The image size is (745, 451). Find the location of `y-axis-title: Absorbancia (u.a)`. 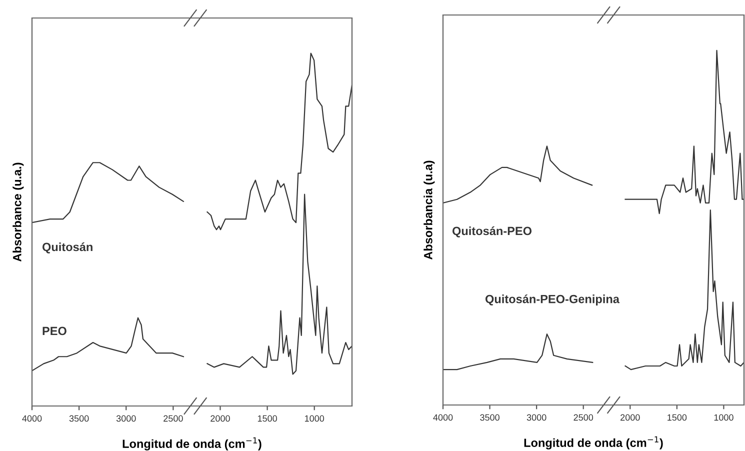

y-axis-title: Absorbancia (u.a) is located at coordinates (429, 210).